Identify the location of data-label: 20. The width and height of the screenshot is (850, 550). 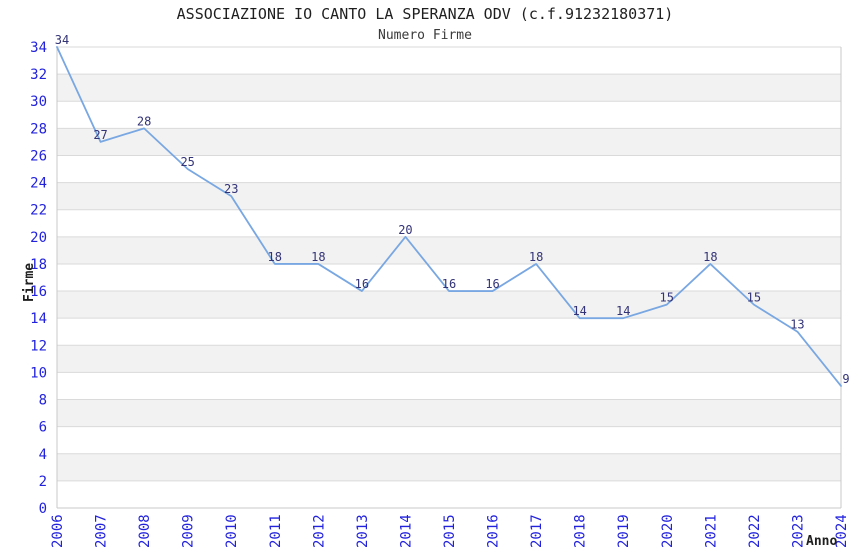
(405, 230).